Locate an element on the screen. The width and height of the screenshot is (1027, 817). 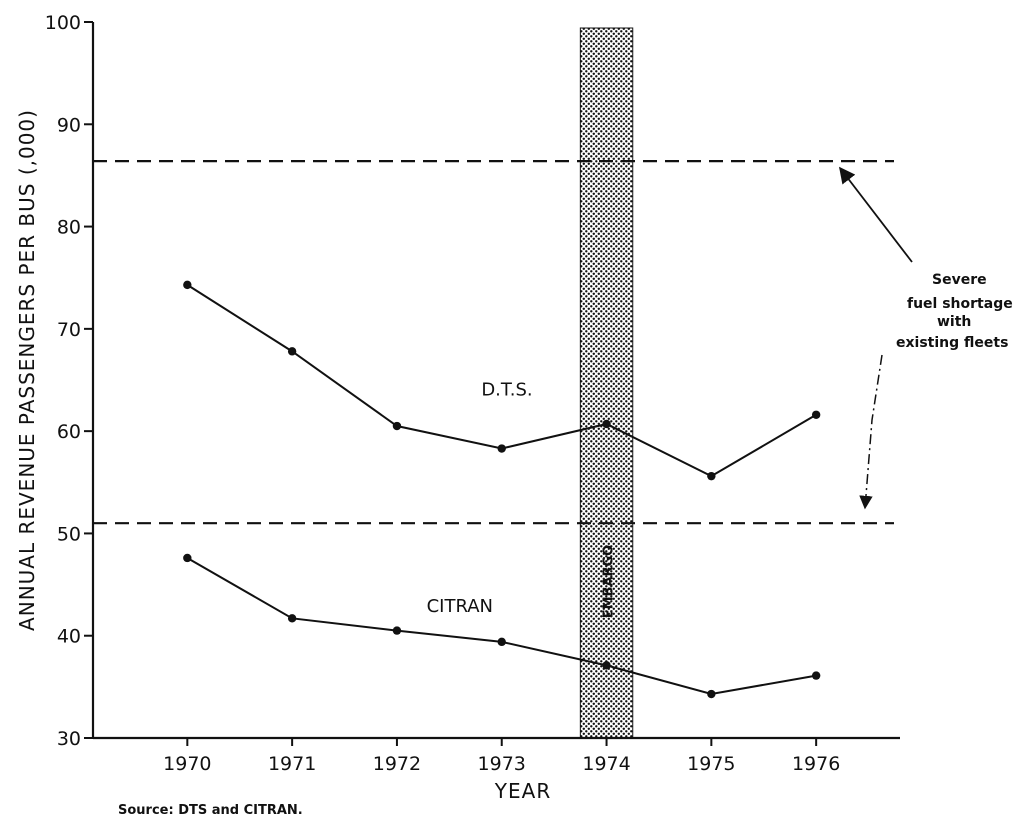
y-tick-label: 50 is located at coordinates (69, 534).